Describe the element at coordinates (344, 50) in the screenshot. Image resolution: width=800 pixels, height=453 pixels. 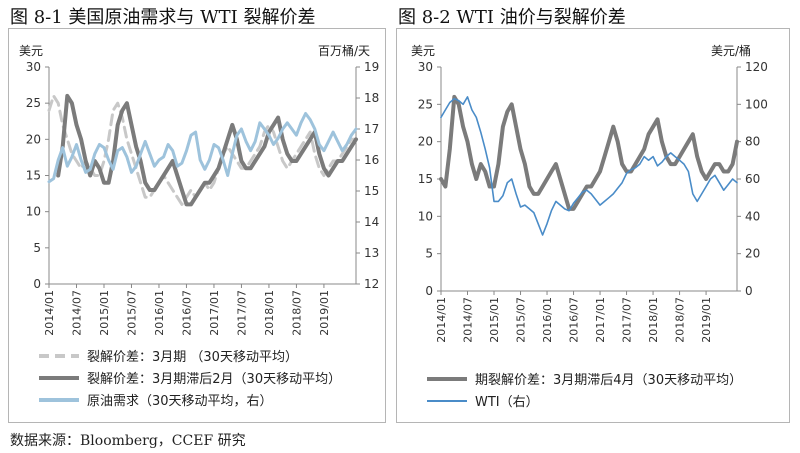
I see `fig1-right-axis-label: 百万桶/天` at that location.